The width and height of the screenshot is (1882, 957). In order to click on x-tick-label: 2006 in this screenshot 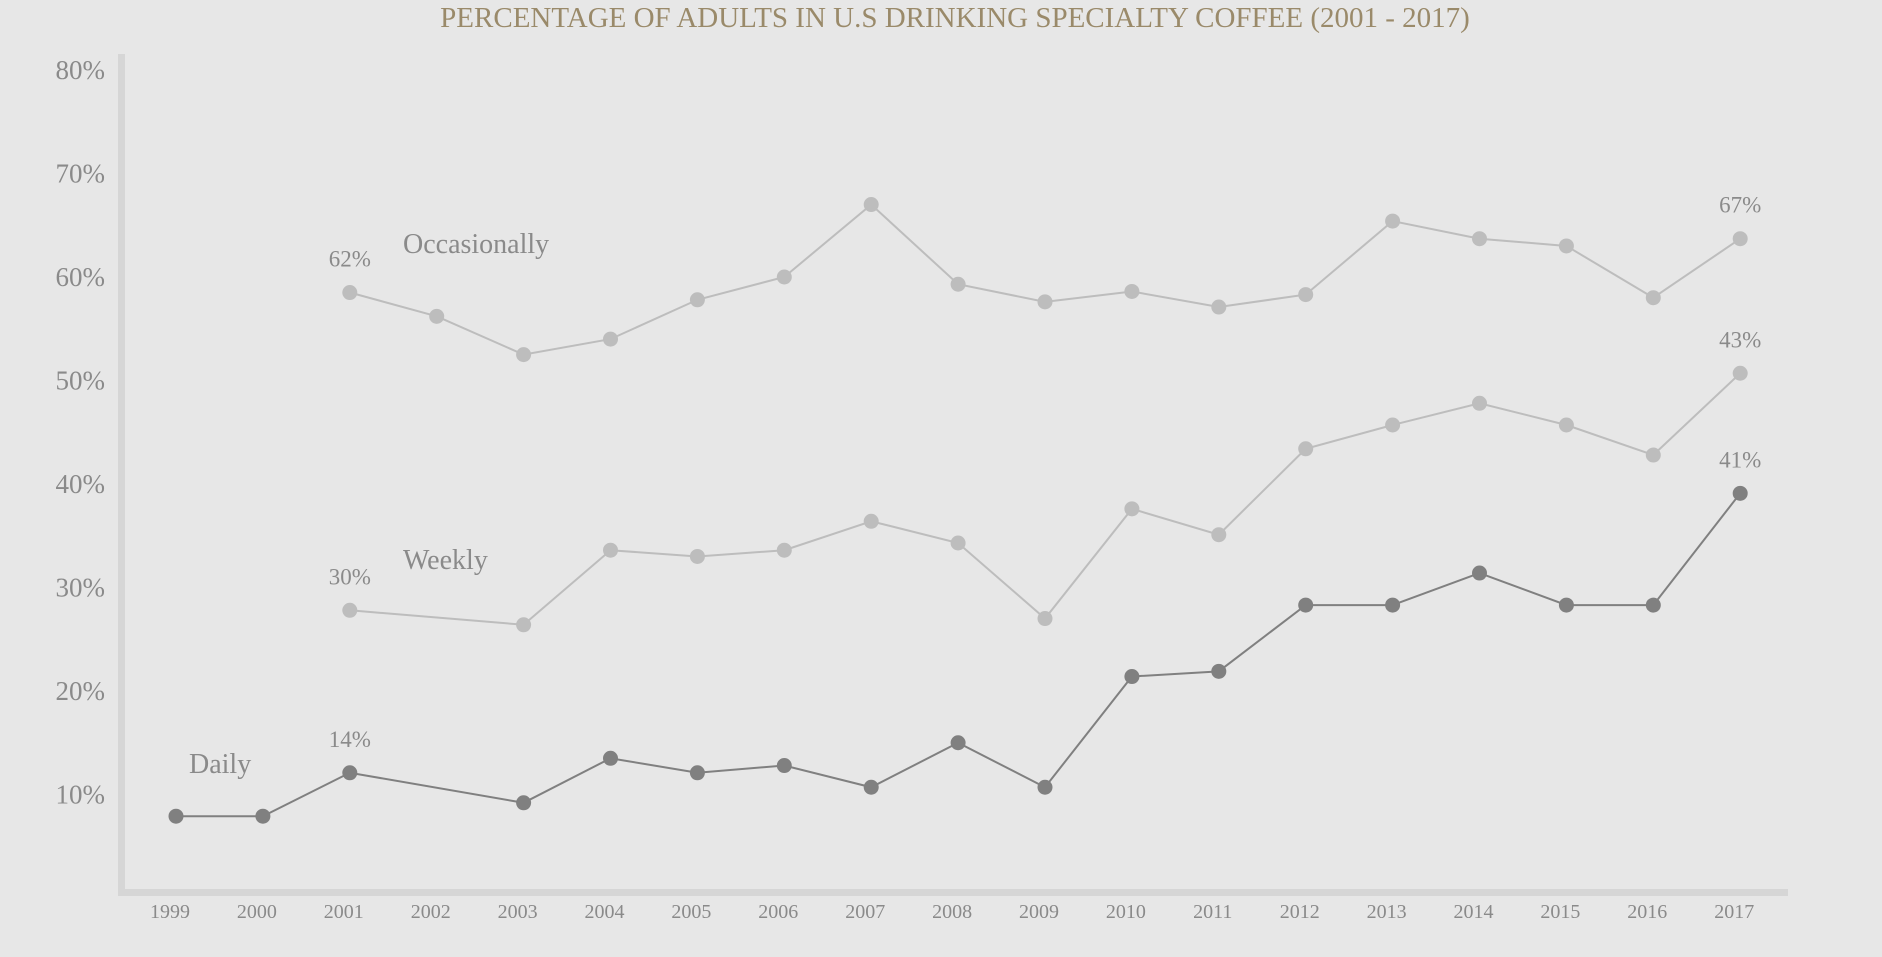, I will do `click(778, 912)`.